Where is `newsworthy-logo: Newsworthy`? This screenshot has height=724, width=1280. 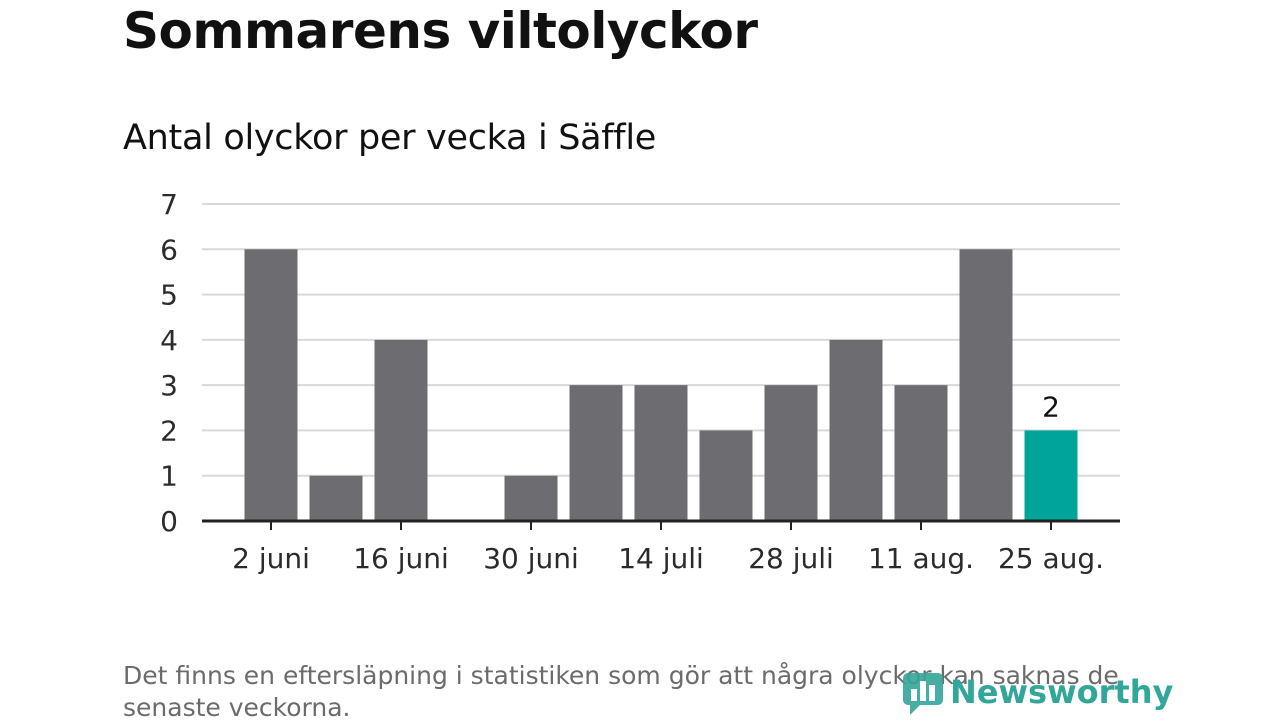
newsworthy-logo: Newsworthy is located at coordinates (1037, 692).